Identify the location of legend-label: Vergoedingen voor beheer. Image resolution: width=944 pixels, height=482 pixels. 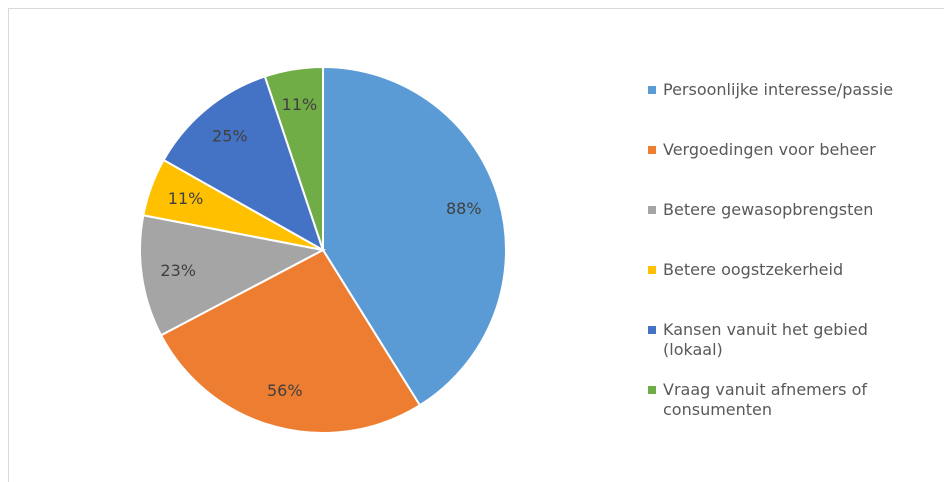
(769, 149).